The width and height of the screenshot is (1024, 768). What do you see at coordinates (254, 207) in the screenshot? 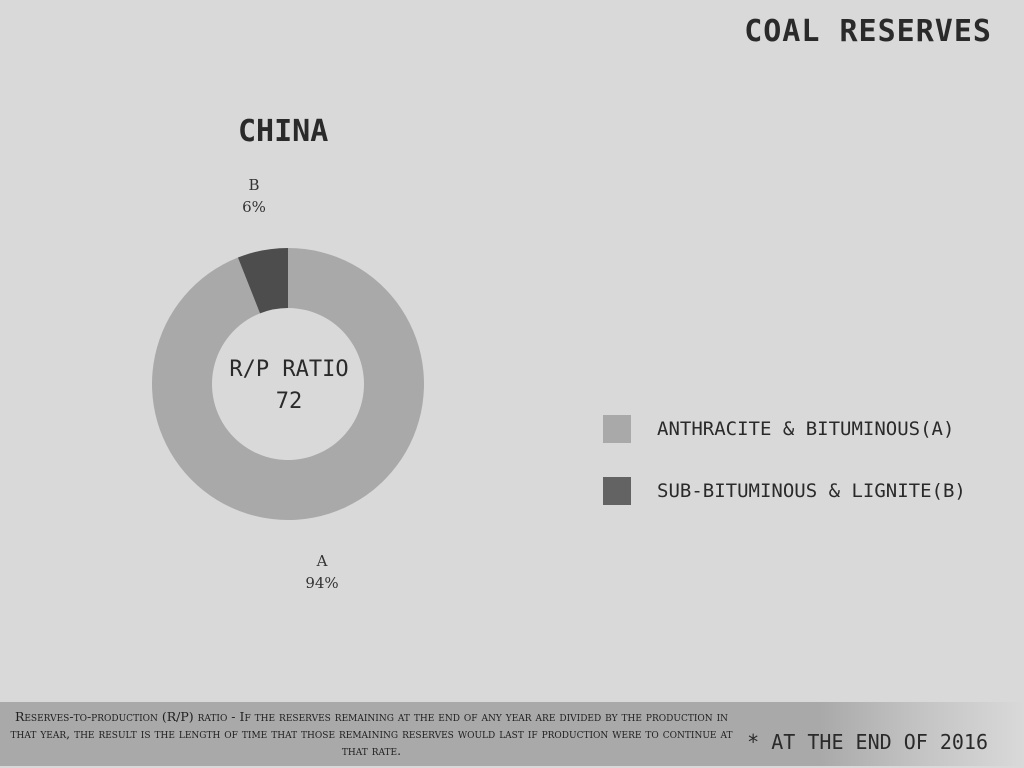
I see `slice-label-b-percent: 6%` at bounding box center [254, 207].